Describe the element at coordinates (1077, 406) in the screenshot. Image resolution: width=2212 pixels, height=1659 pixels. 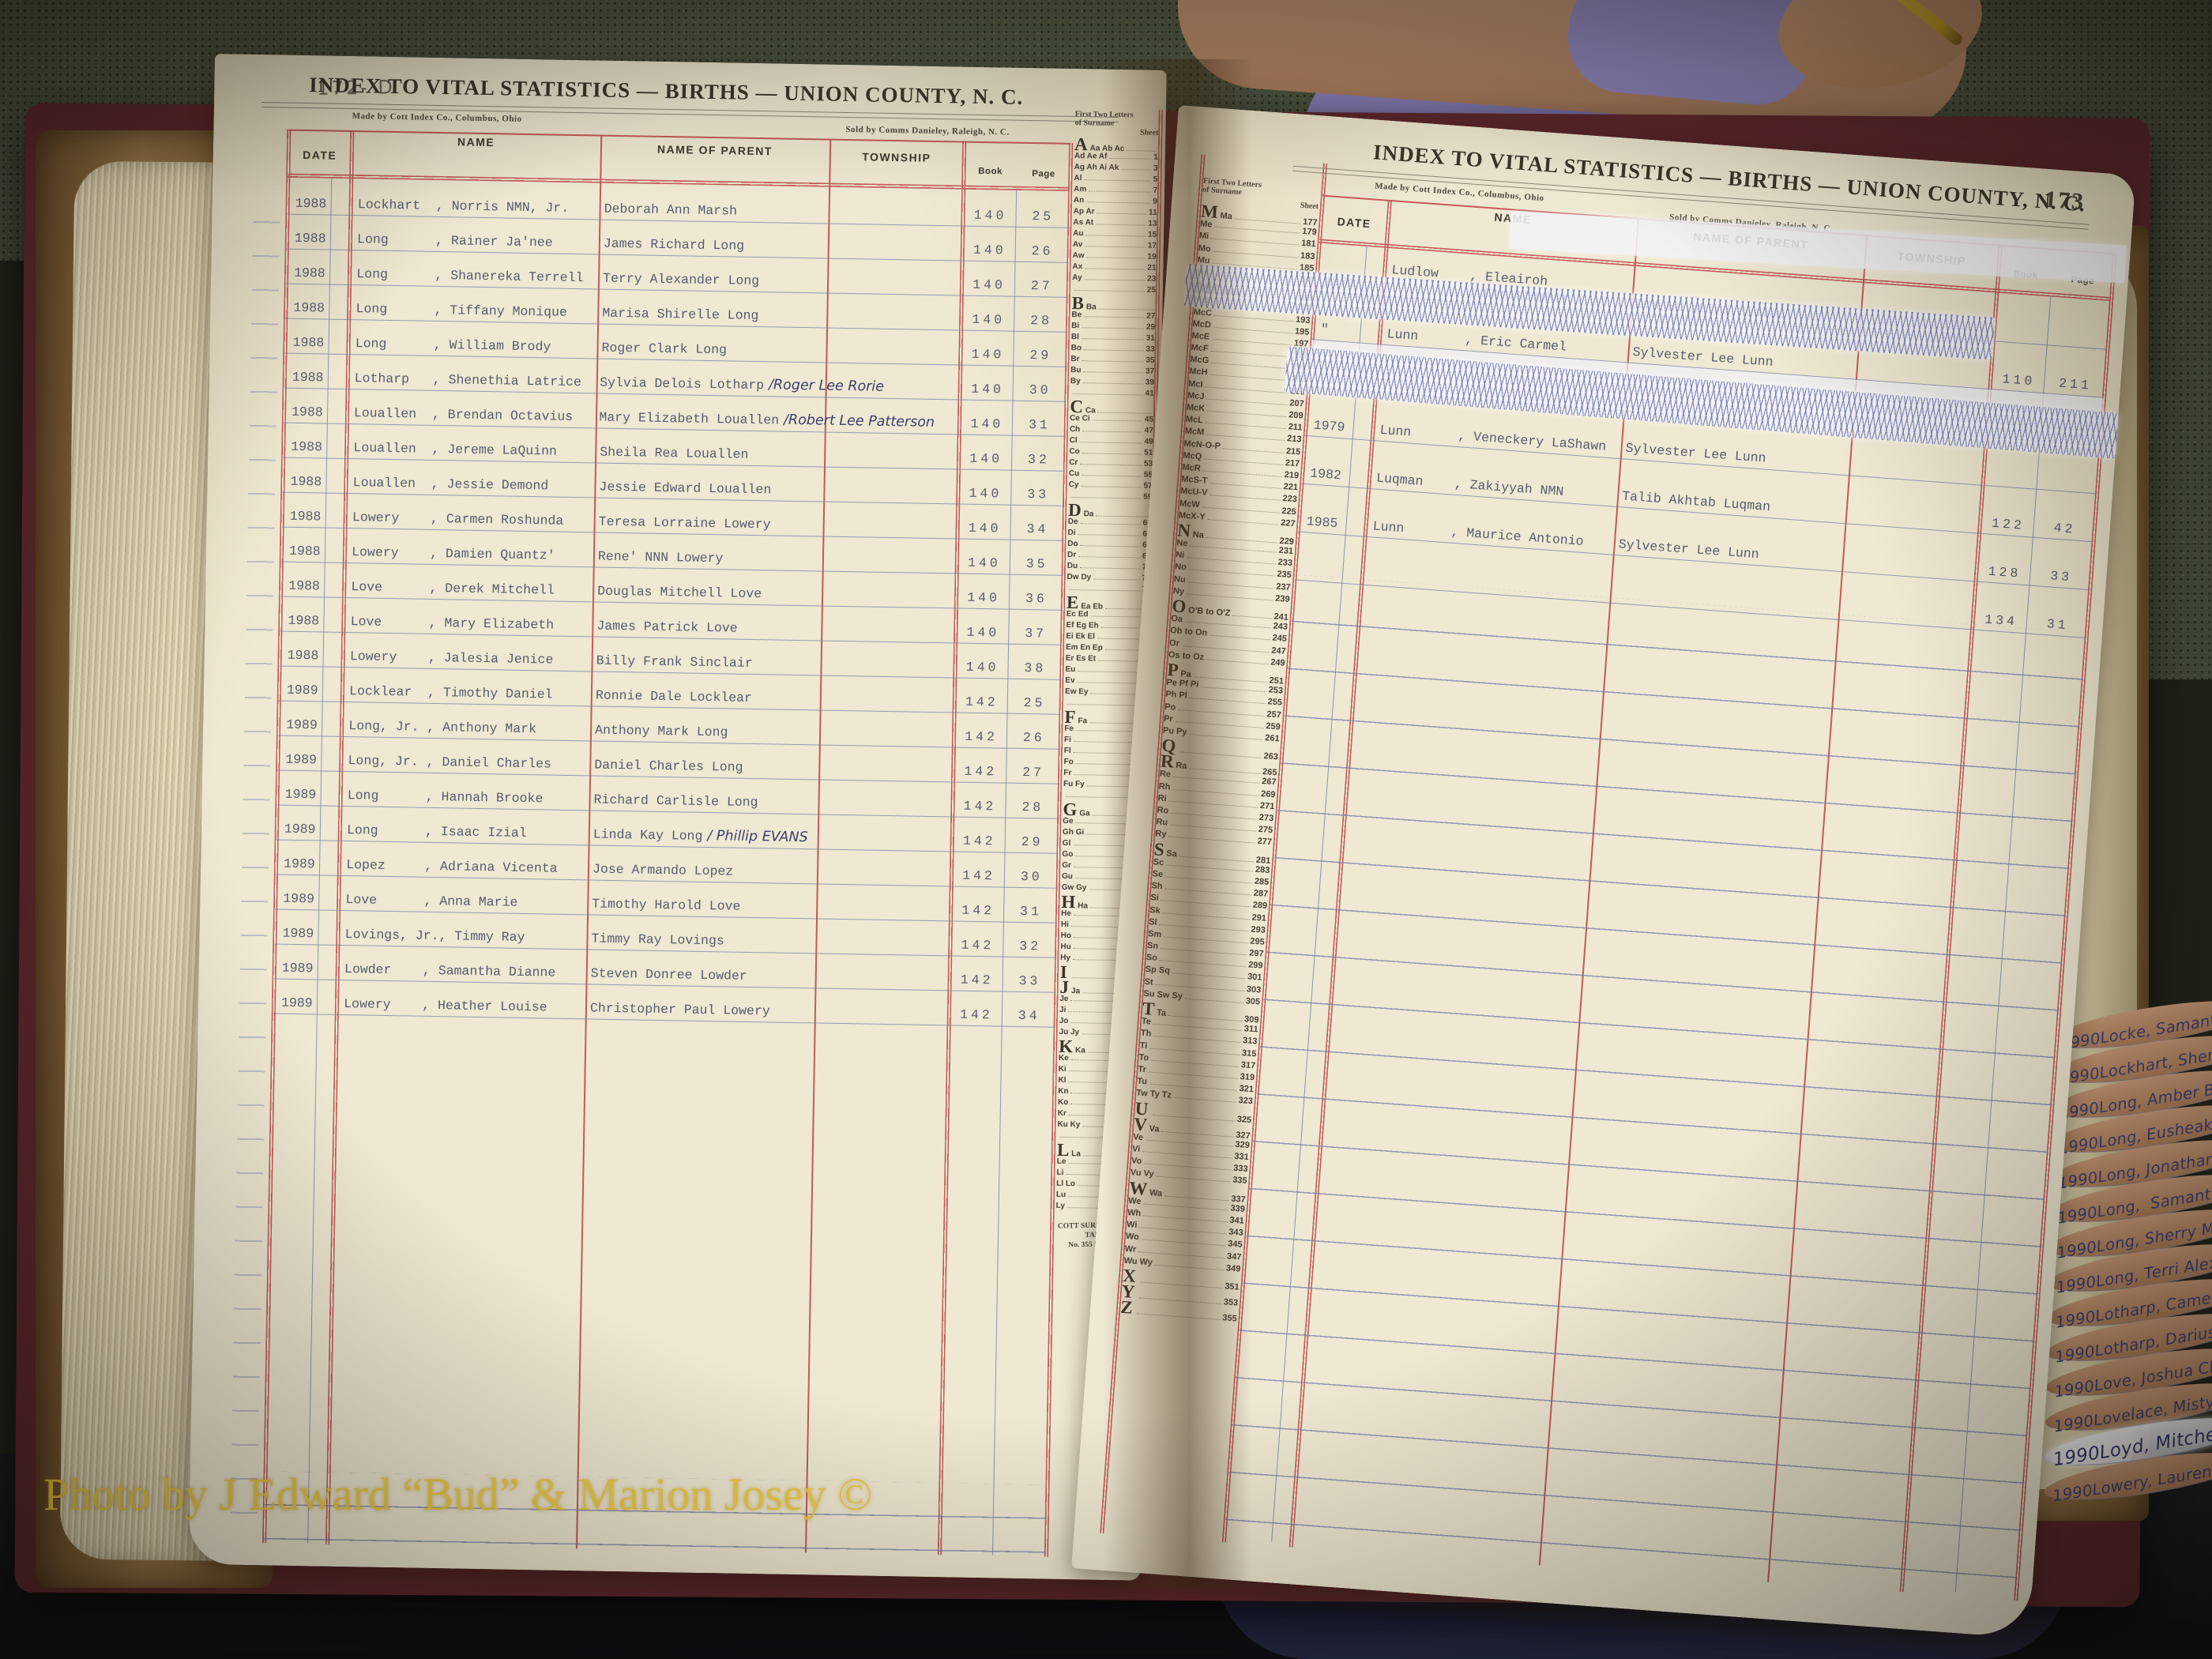
I see `tab-letter: C` at that location.